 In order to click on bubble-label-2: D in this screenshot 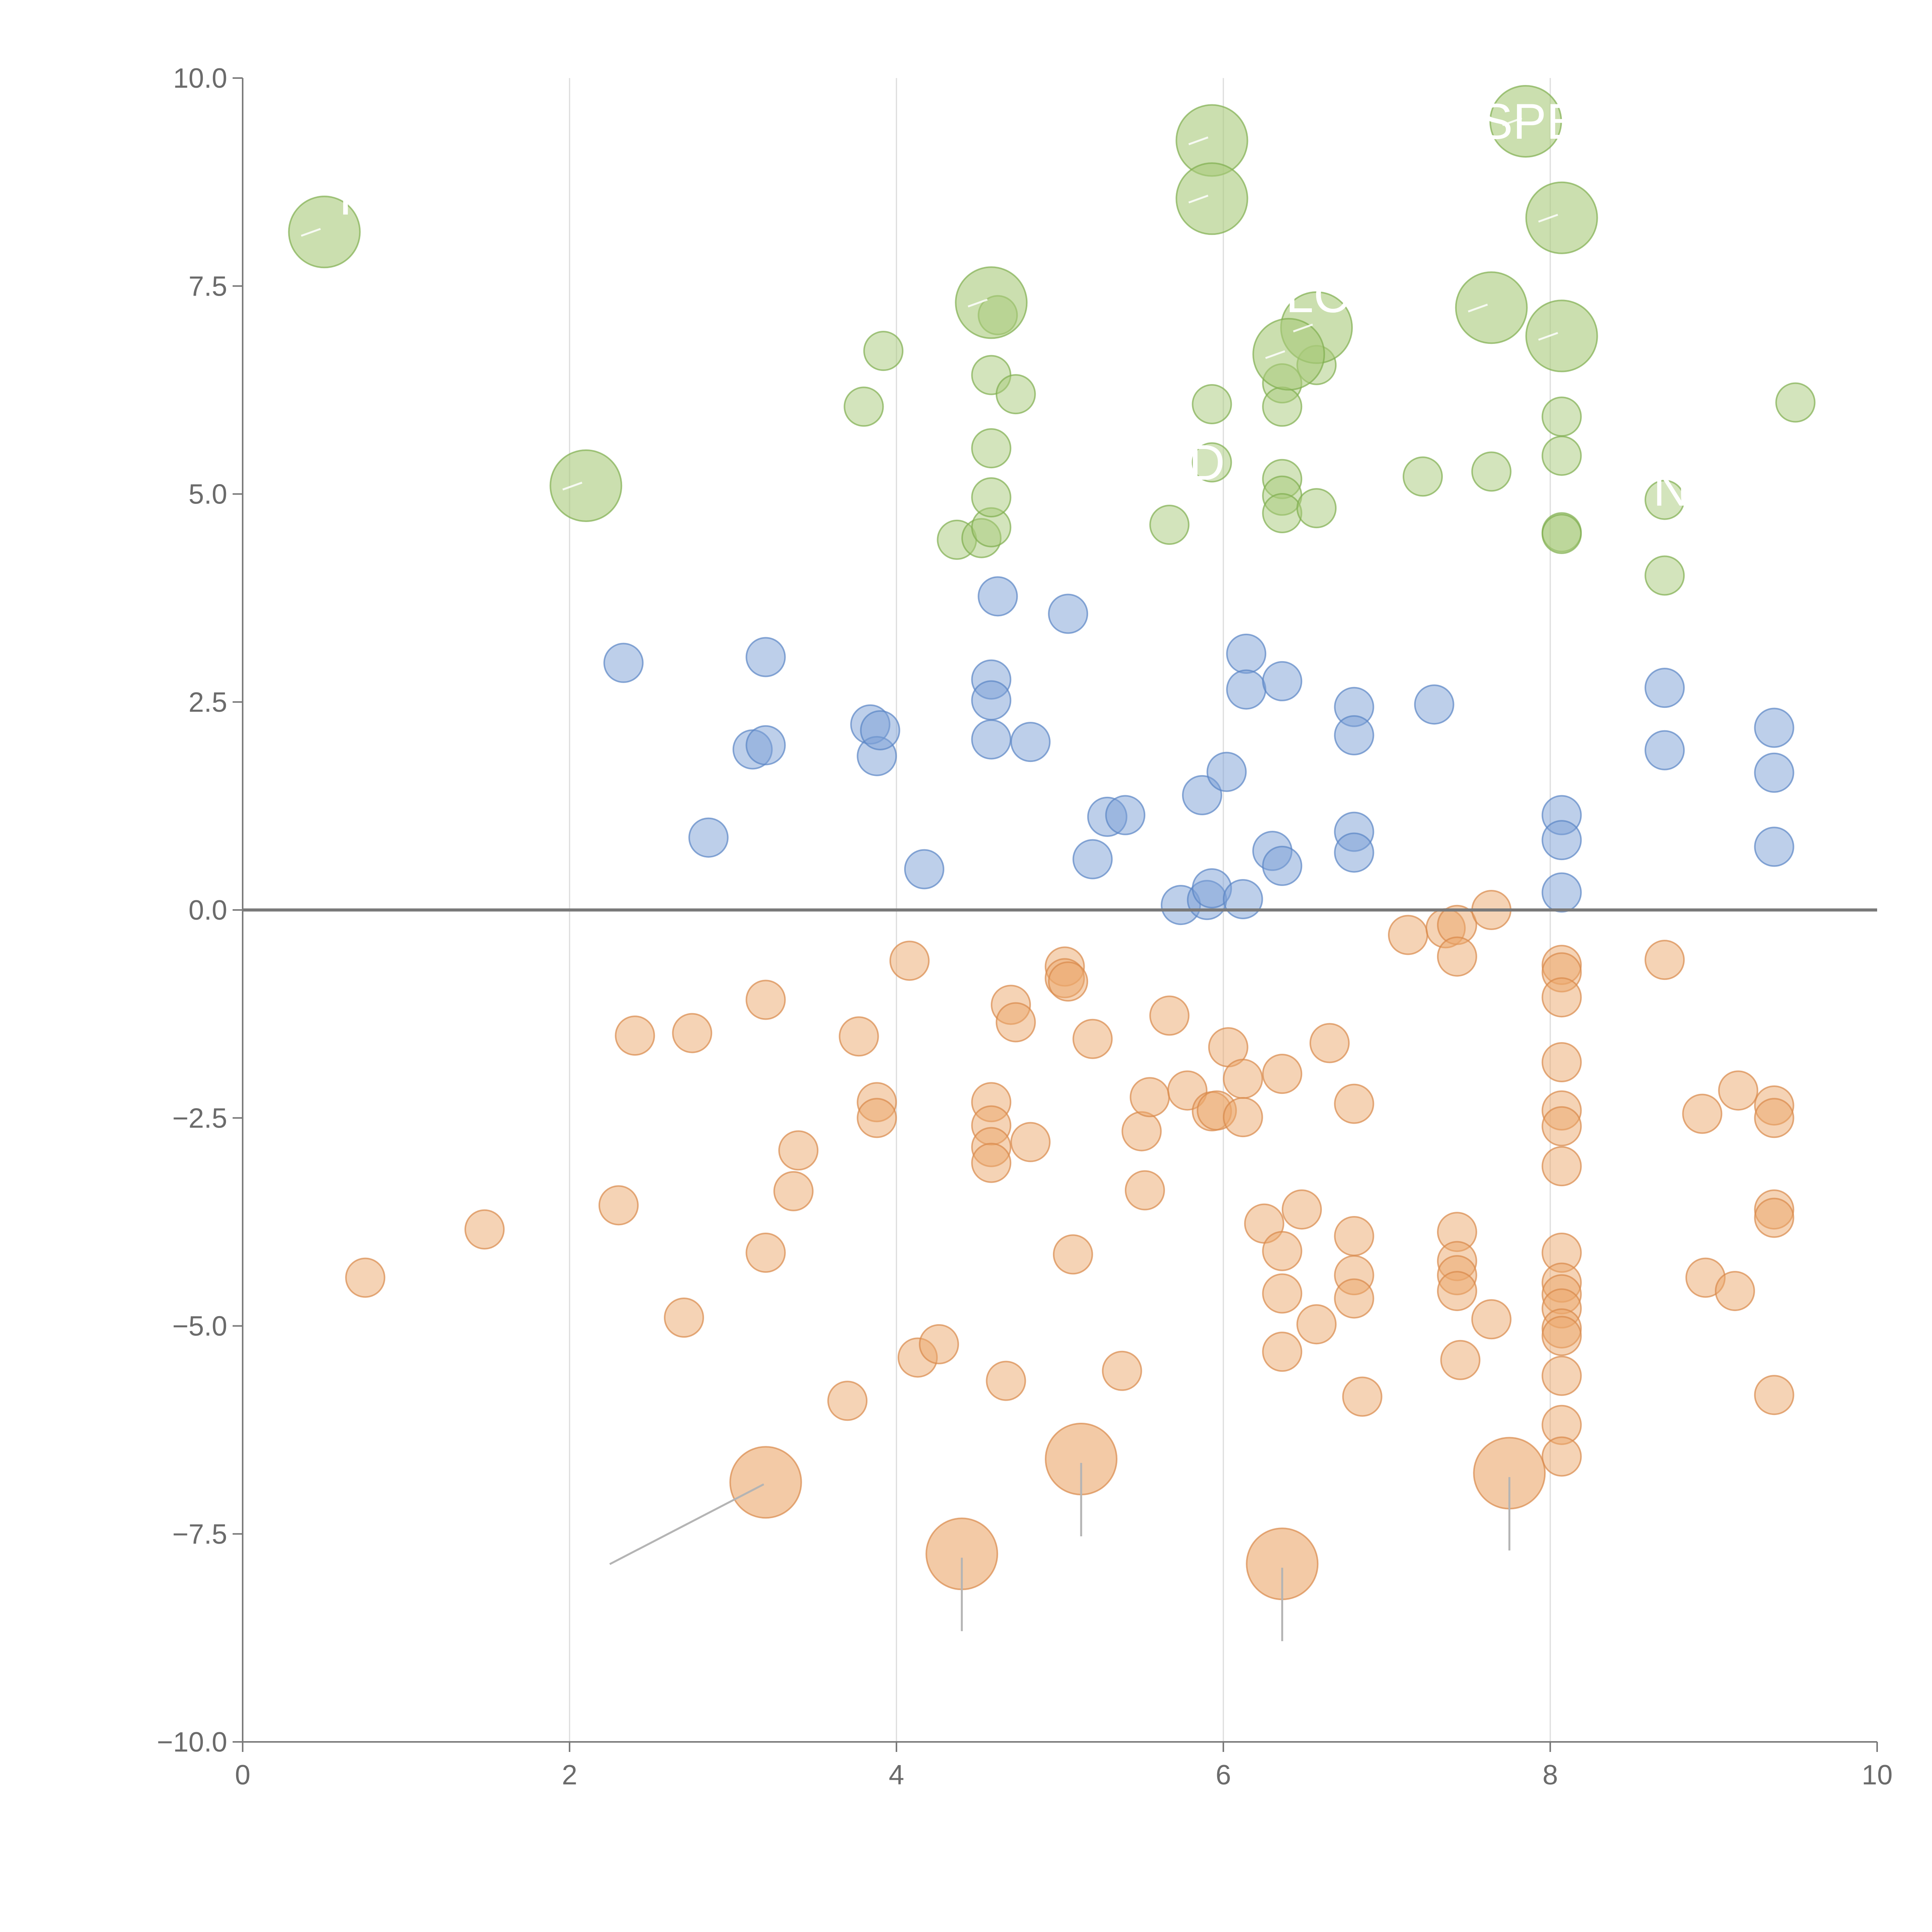, I will do `click(1207, 463)`.